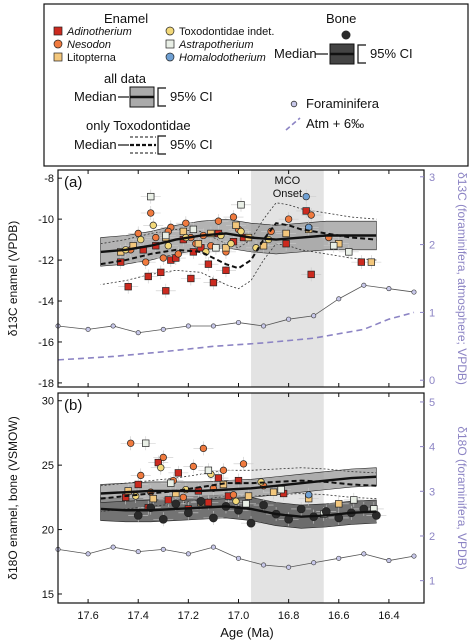 This screenshot has height=642, width=474. Describe the element at coordinates (238, 616) in the screenshot. I see `x-axis: 17.6 17.4 17.2 17.0 16.8 16.6 16.4` at that location.